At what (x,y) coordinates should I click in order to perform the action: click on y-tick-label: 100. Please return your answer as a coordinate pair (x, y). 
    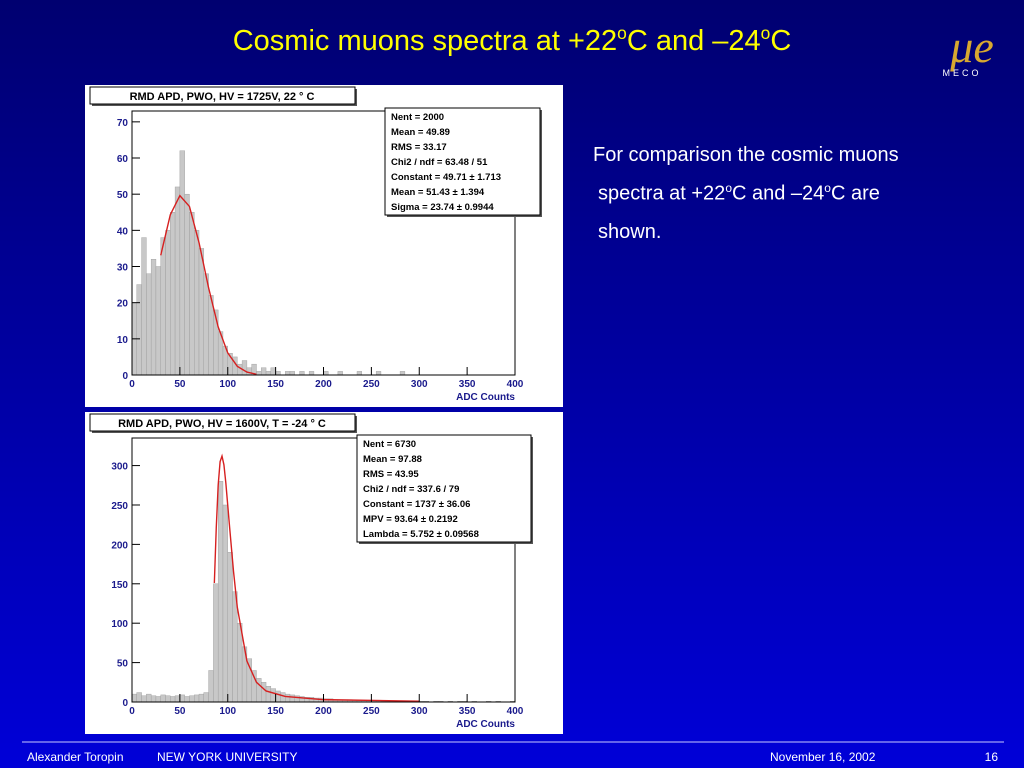
    Looking at the image, I should click on (119, 624).